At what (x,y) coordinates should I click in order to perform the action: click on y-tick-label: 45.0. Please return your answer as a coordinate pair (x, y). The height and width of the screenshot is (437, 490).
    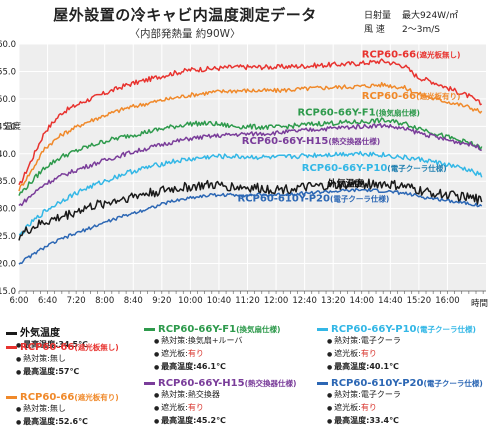
    Looking at the image, I should click on (8, 127).